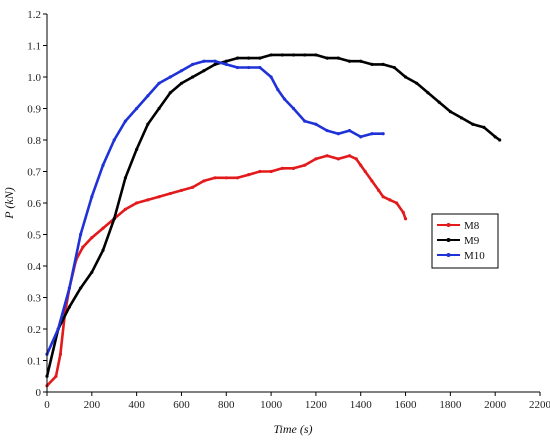  Describe the element at coordinates (34, 78) in the screenshot. I see `y-tick-label: 1.0` at that location.